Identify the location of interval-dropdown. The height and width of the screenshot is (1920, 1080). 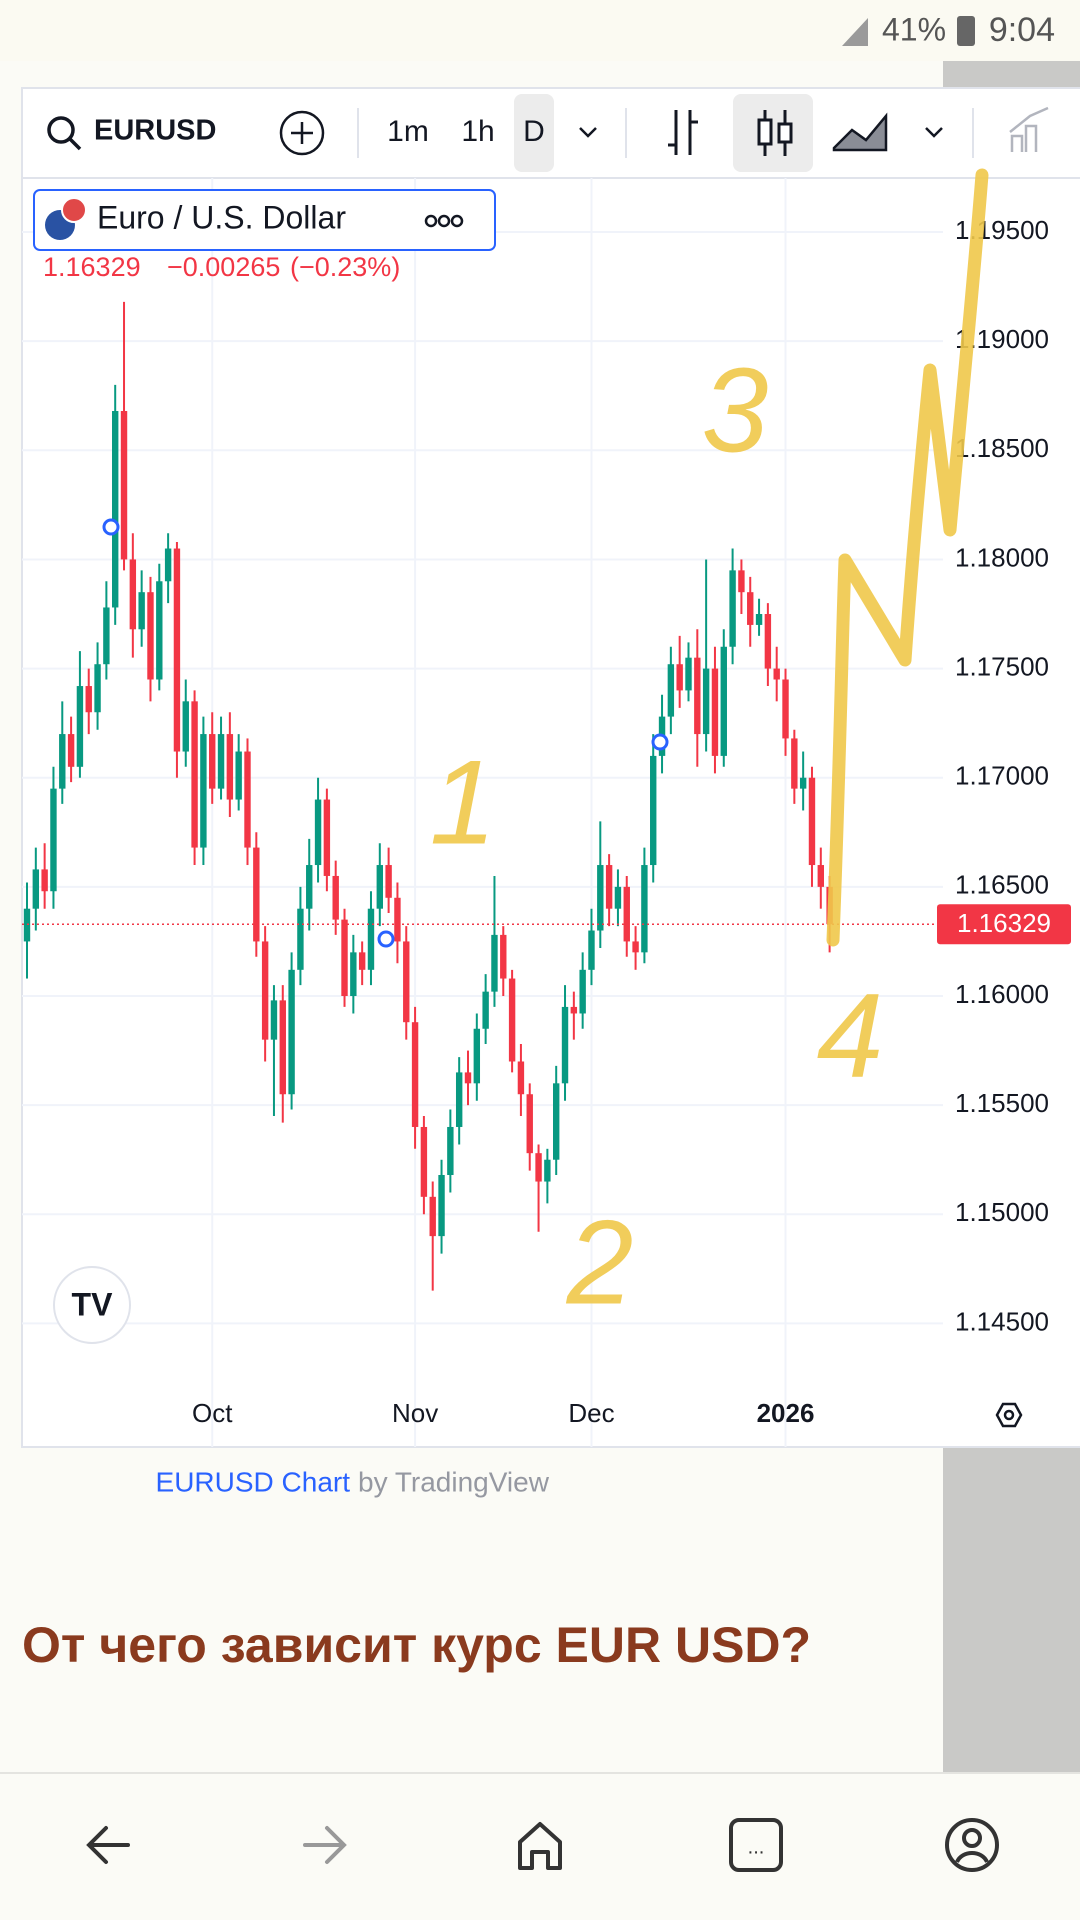
(588, 132).